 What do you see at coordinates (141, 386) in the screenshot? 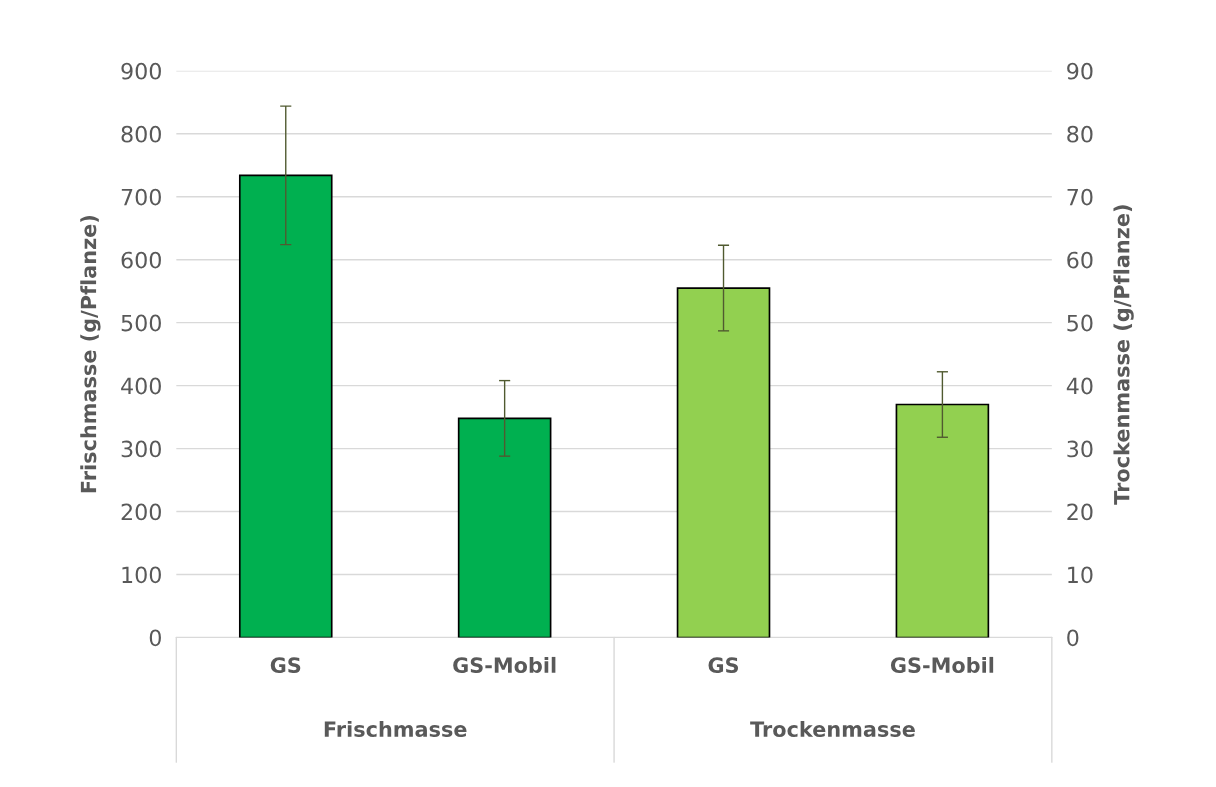
I see `y-tick-label: 400` at bounding box center [141, 386].